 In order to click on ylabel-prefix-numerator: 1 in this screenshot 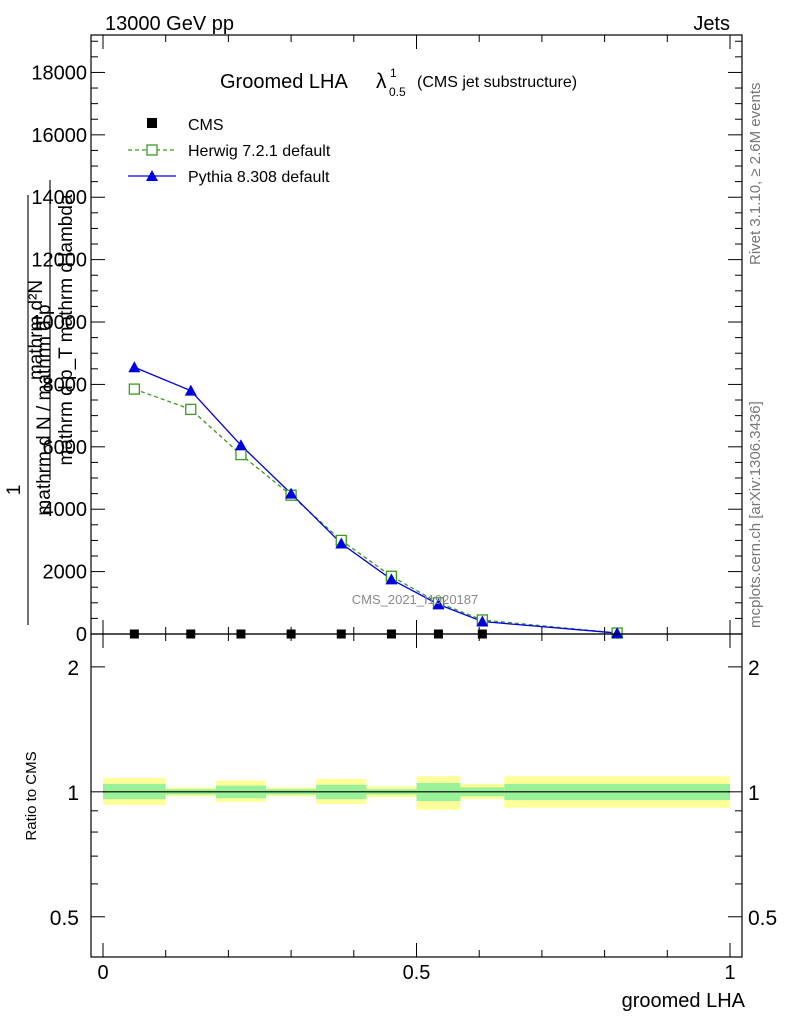, I will do `click(14, 490)`.